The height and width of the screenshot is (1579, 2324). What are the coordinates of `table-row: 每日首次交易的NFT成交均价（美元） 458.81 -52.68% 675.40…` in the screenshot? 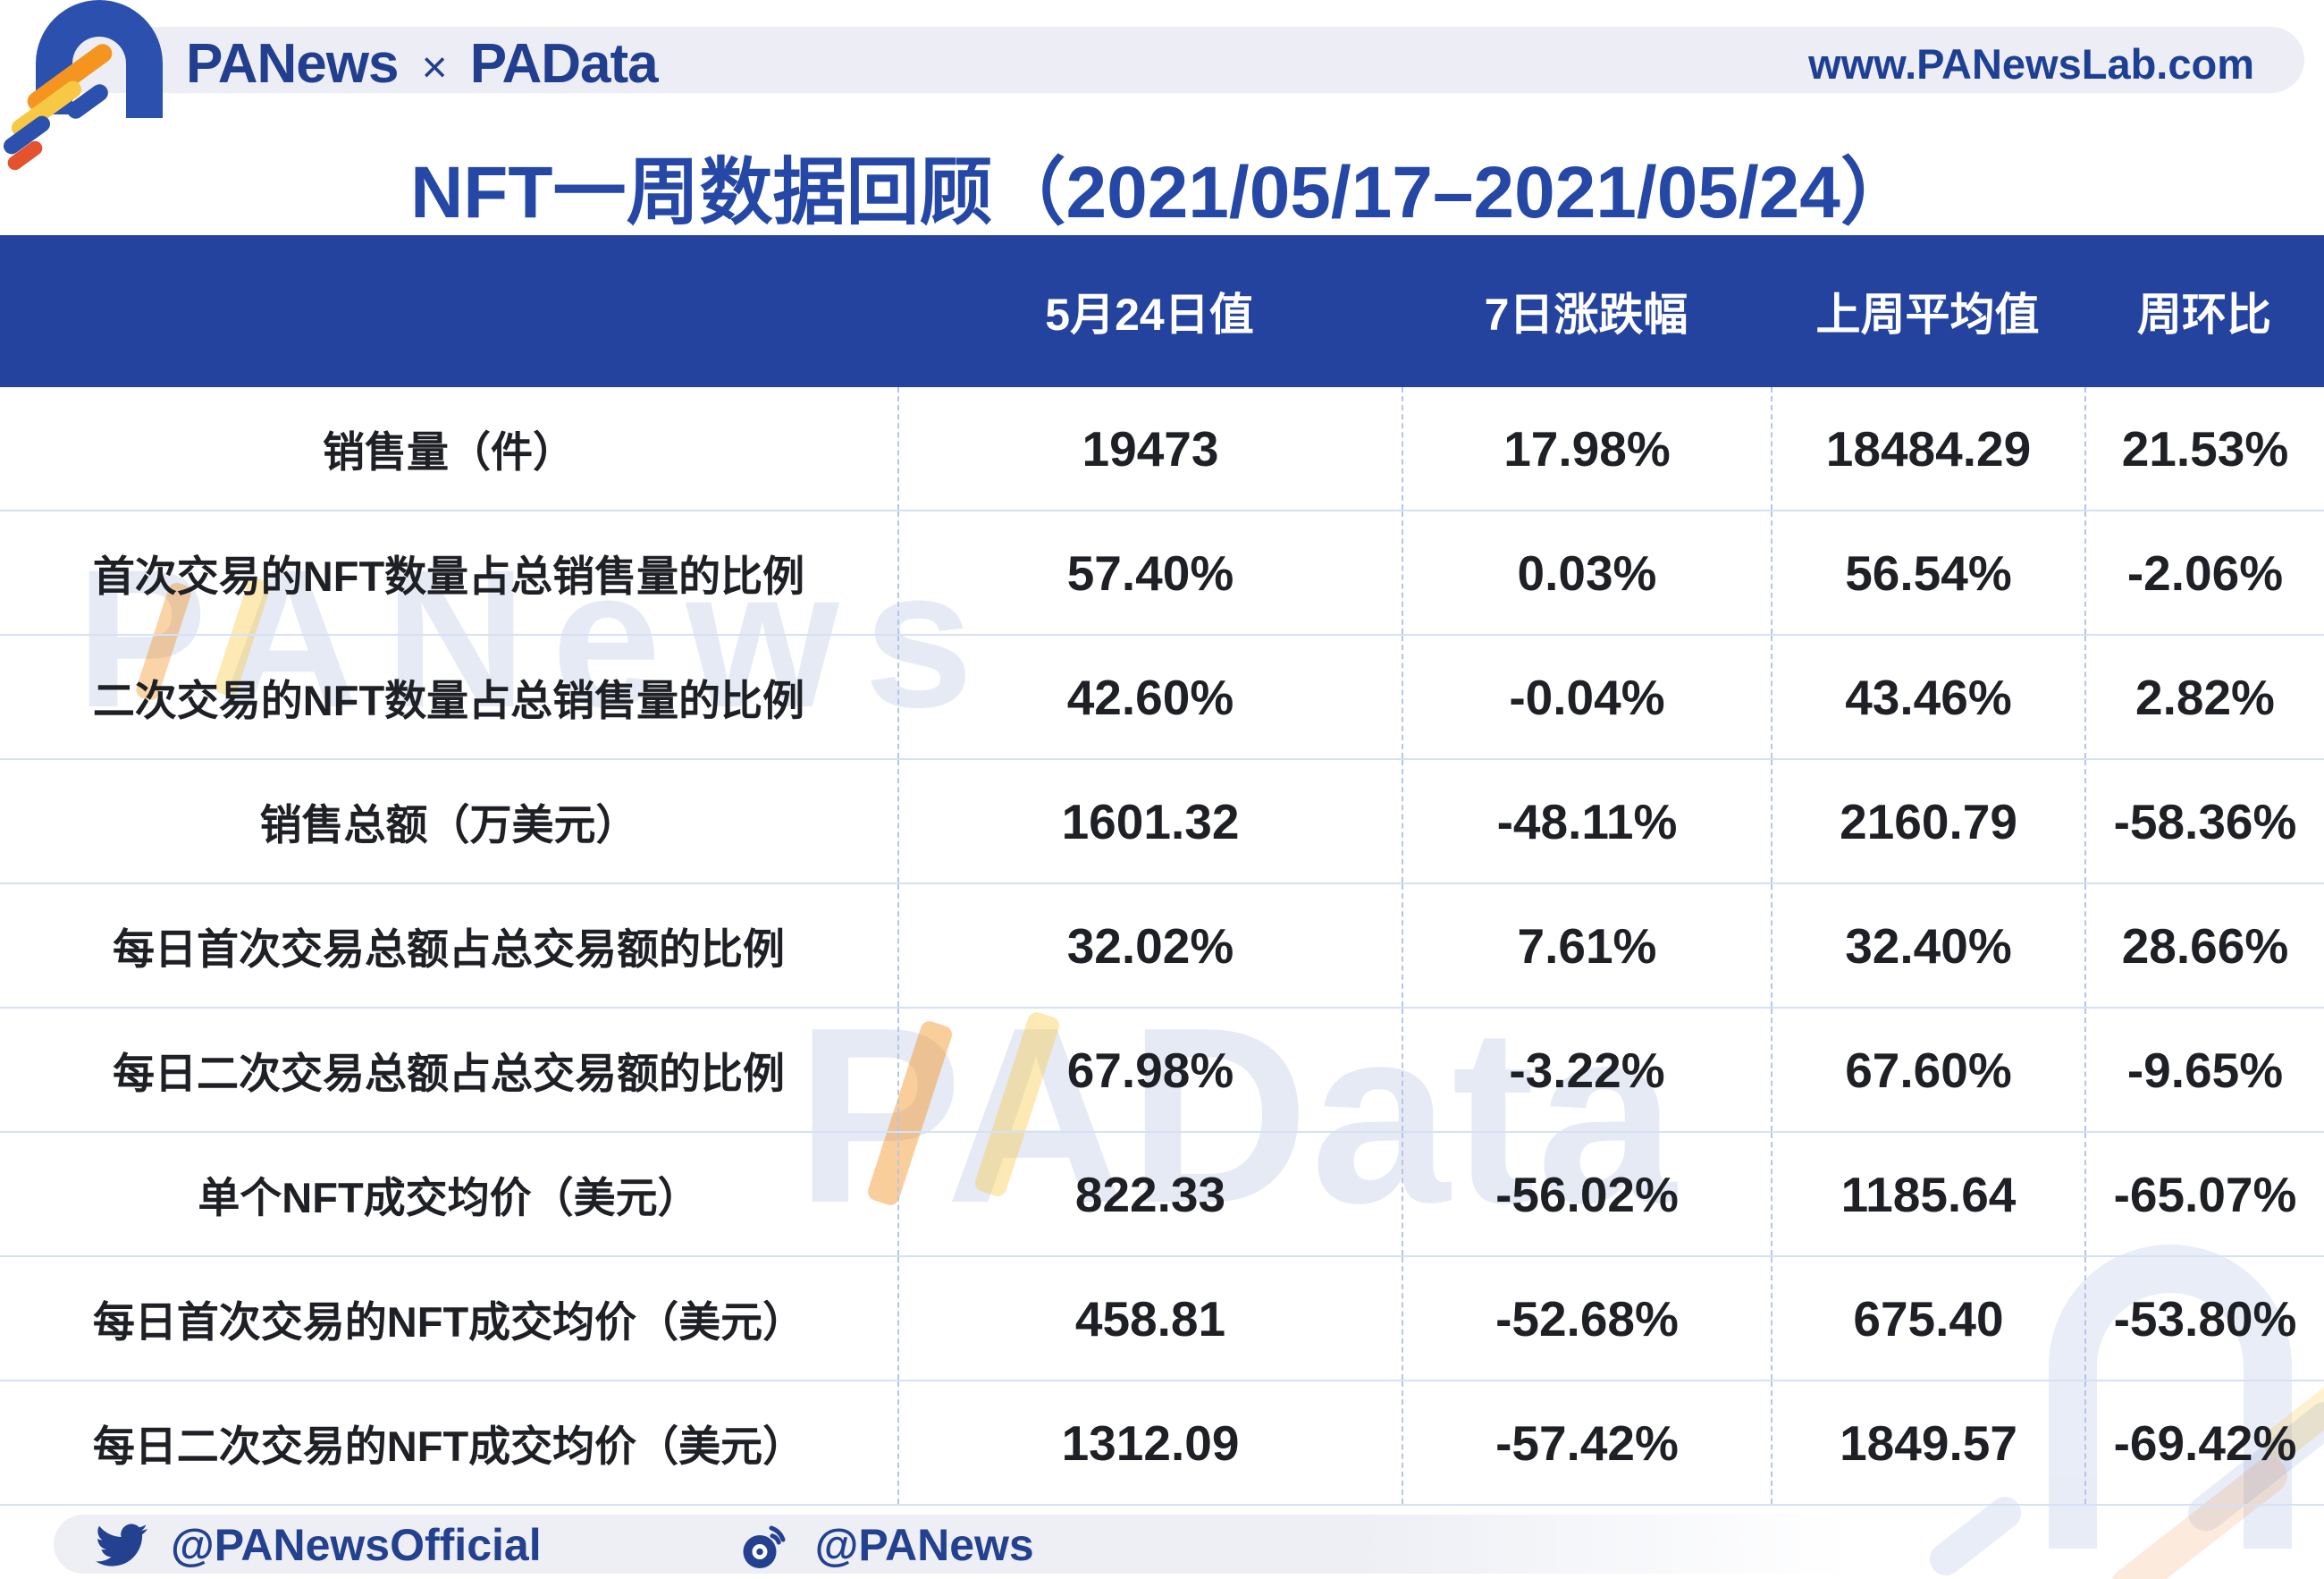 It's located at (1162, 1319).